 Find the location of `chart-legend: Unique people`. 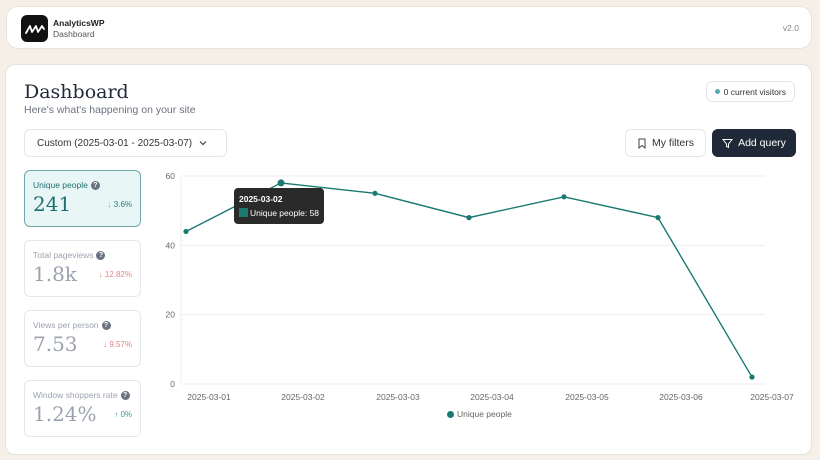

chart-legend: Unique people is located at coordinates (479, 414).